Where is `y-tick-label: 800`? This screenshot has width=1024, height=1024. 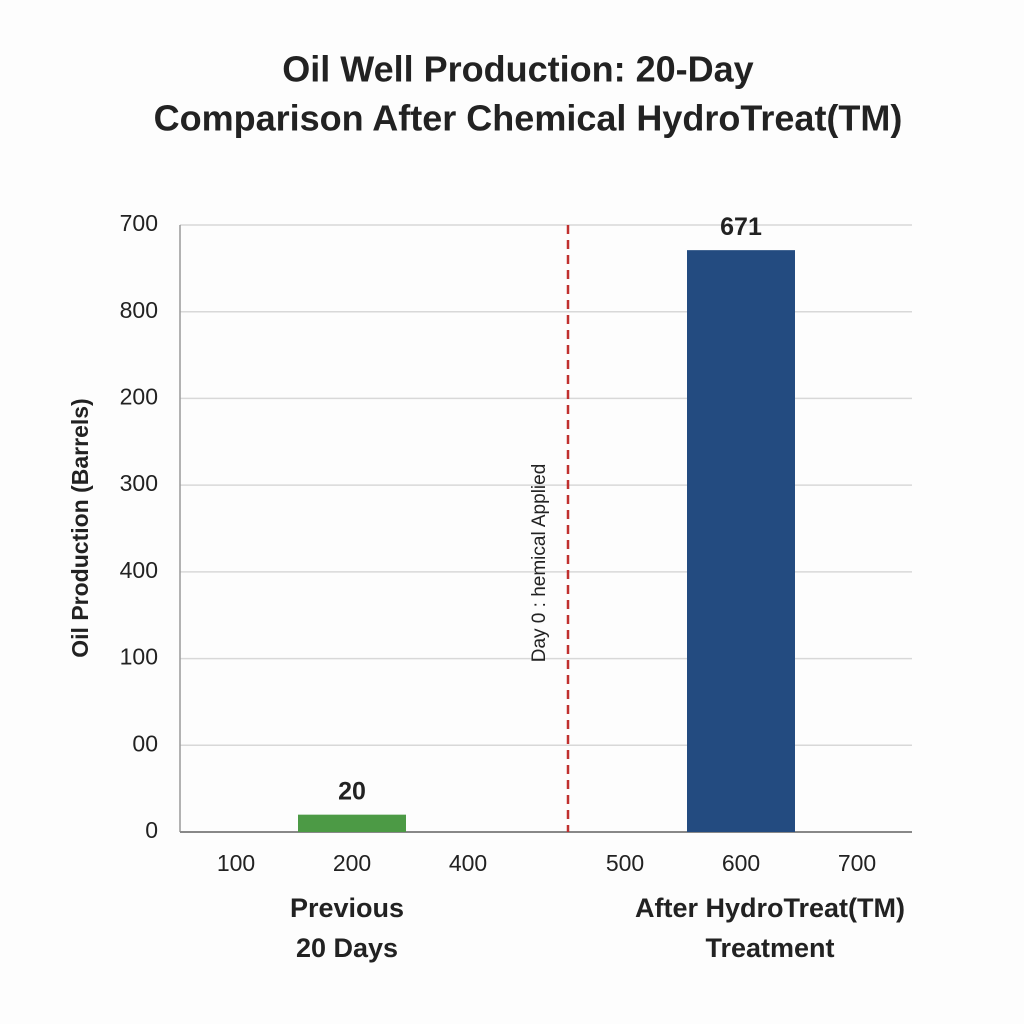 y-tick-label: 800 is located at coordinates (139, 310).